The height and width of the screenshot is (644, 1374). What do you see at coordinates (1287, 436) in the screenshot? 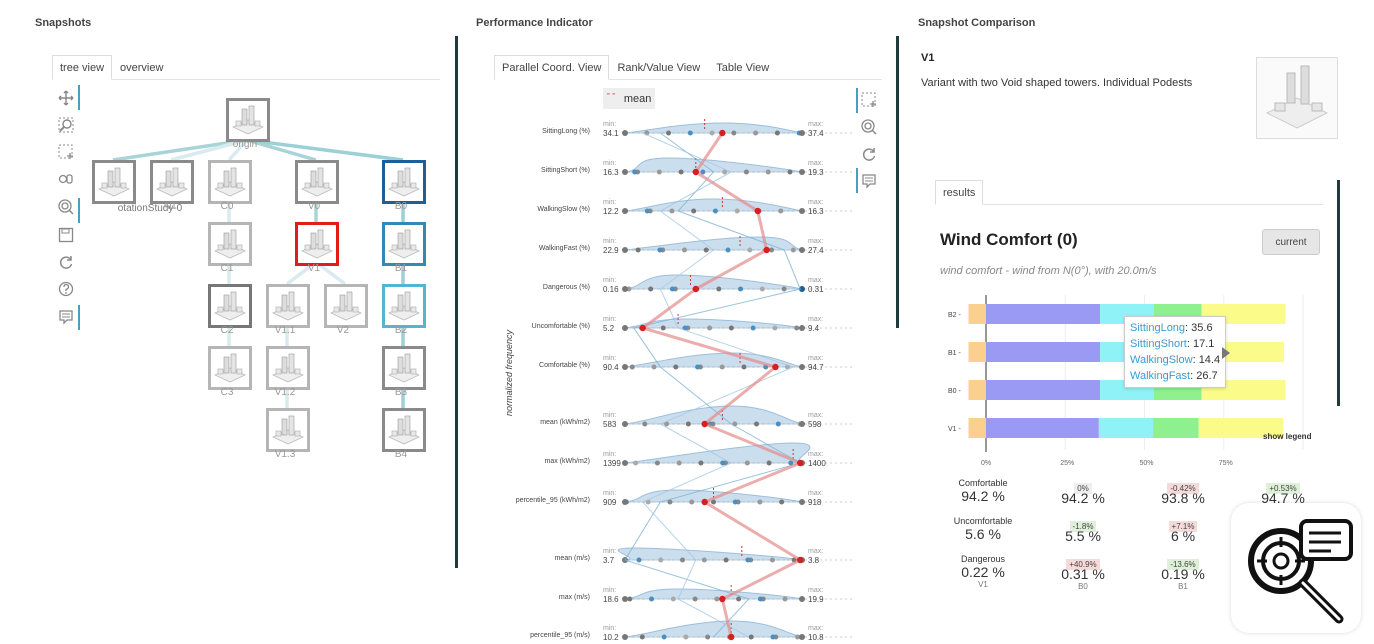
I see `show-legend-link: show legend` at bounding box center [1287, 436].